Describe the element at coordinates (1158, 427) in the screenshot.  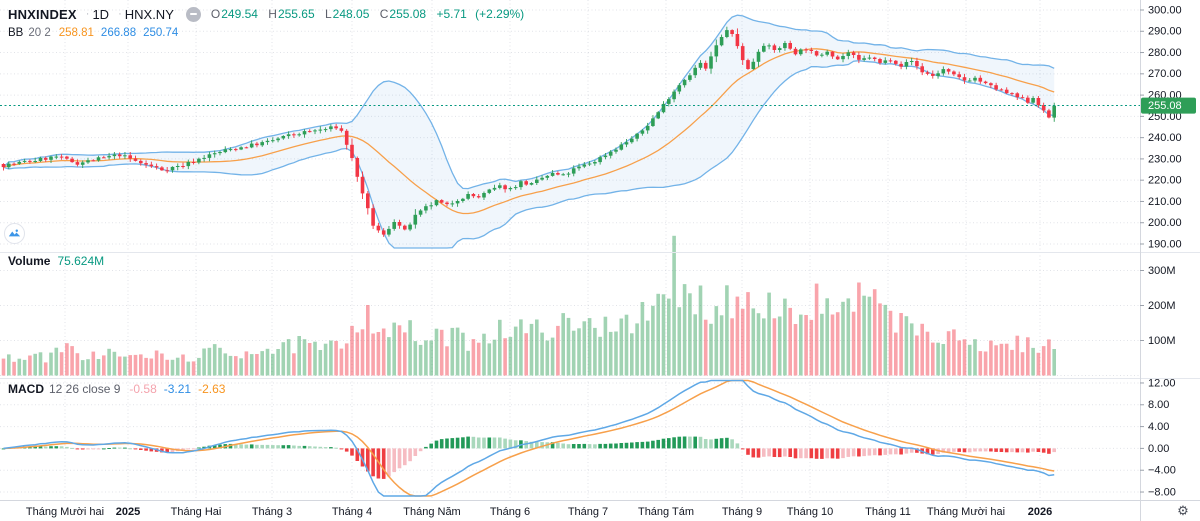
I see `svg-text: 4.00` at that location.